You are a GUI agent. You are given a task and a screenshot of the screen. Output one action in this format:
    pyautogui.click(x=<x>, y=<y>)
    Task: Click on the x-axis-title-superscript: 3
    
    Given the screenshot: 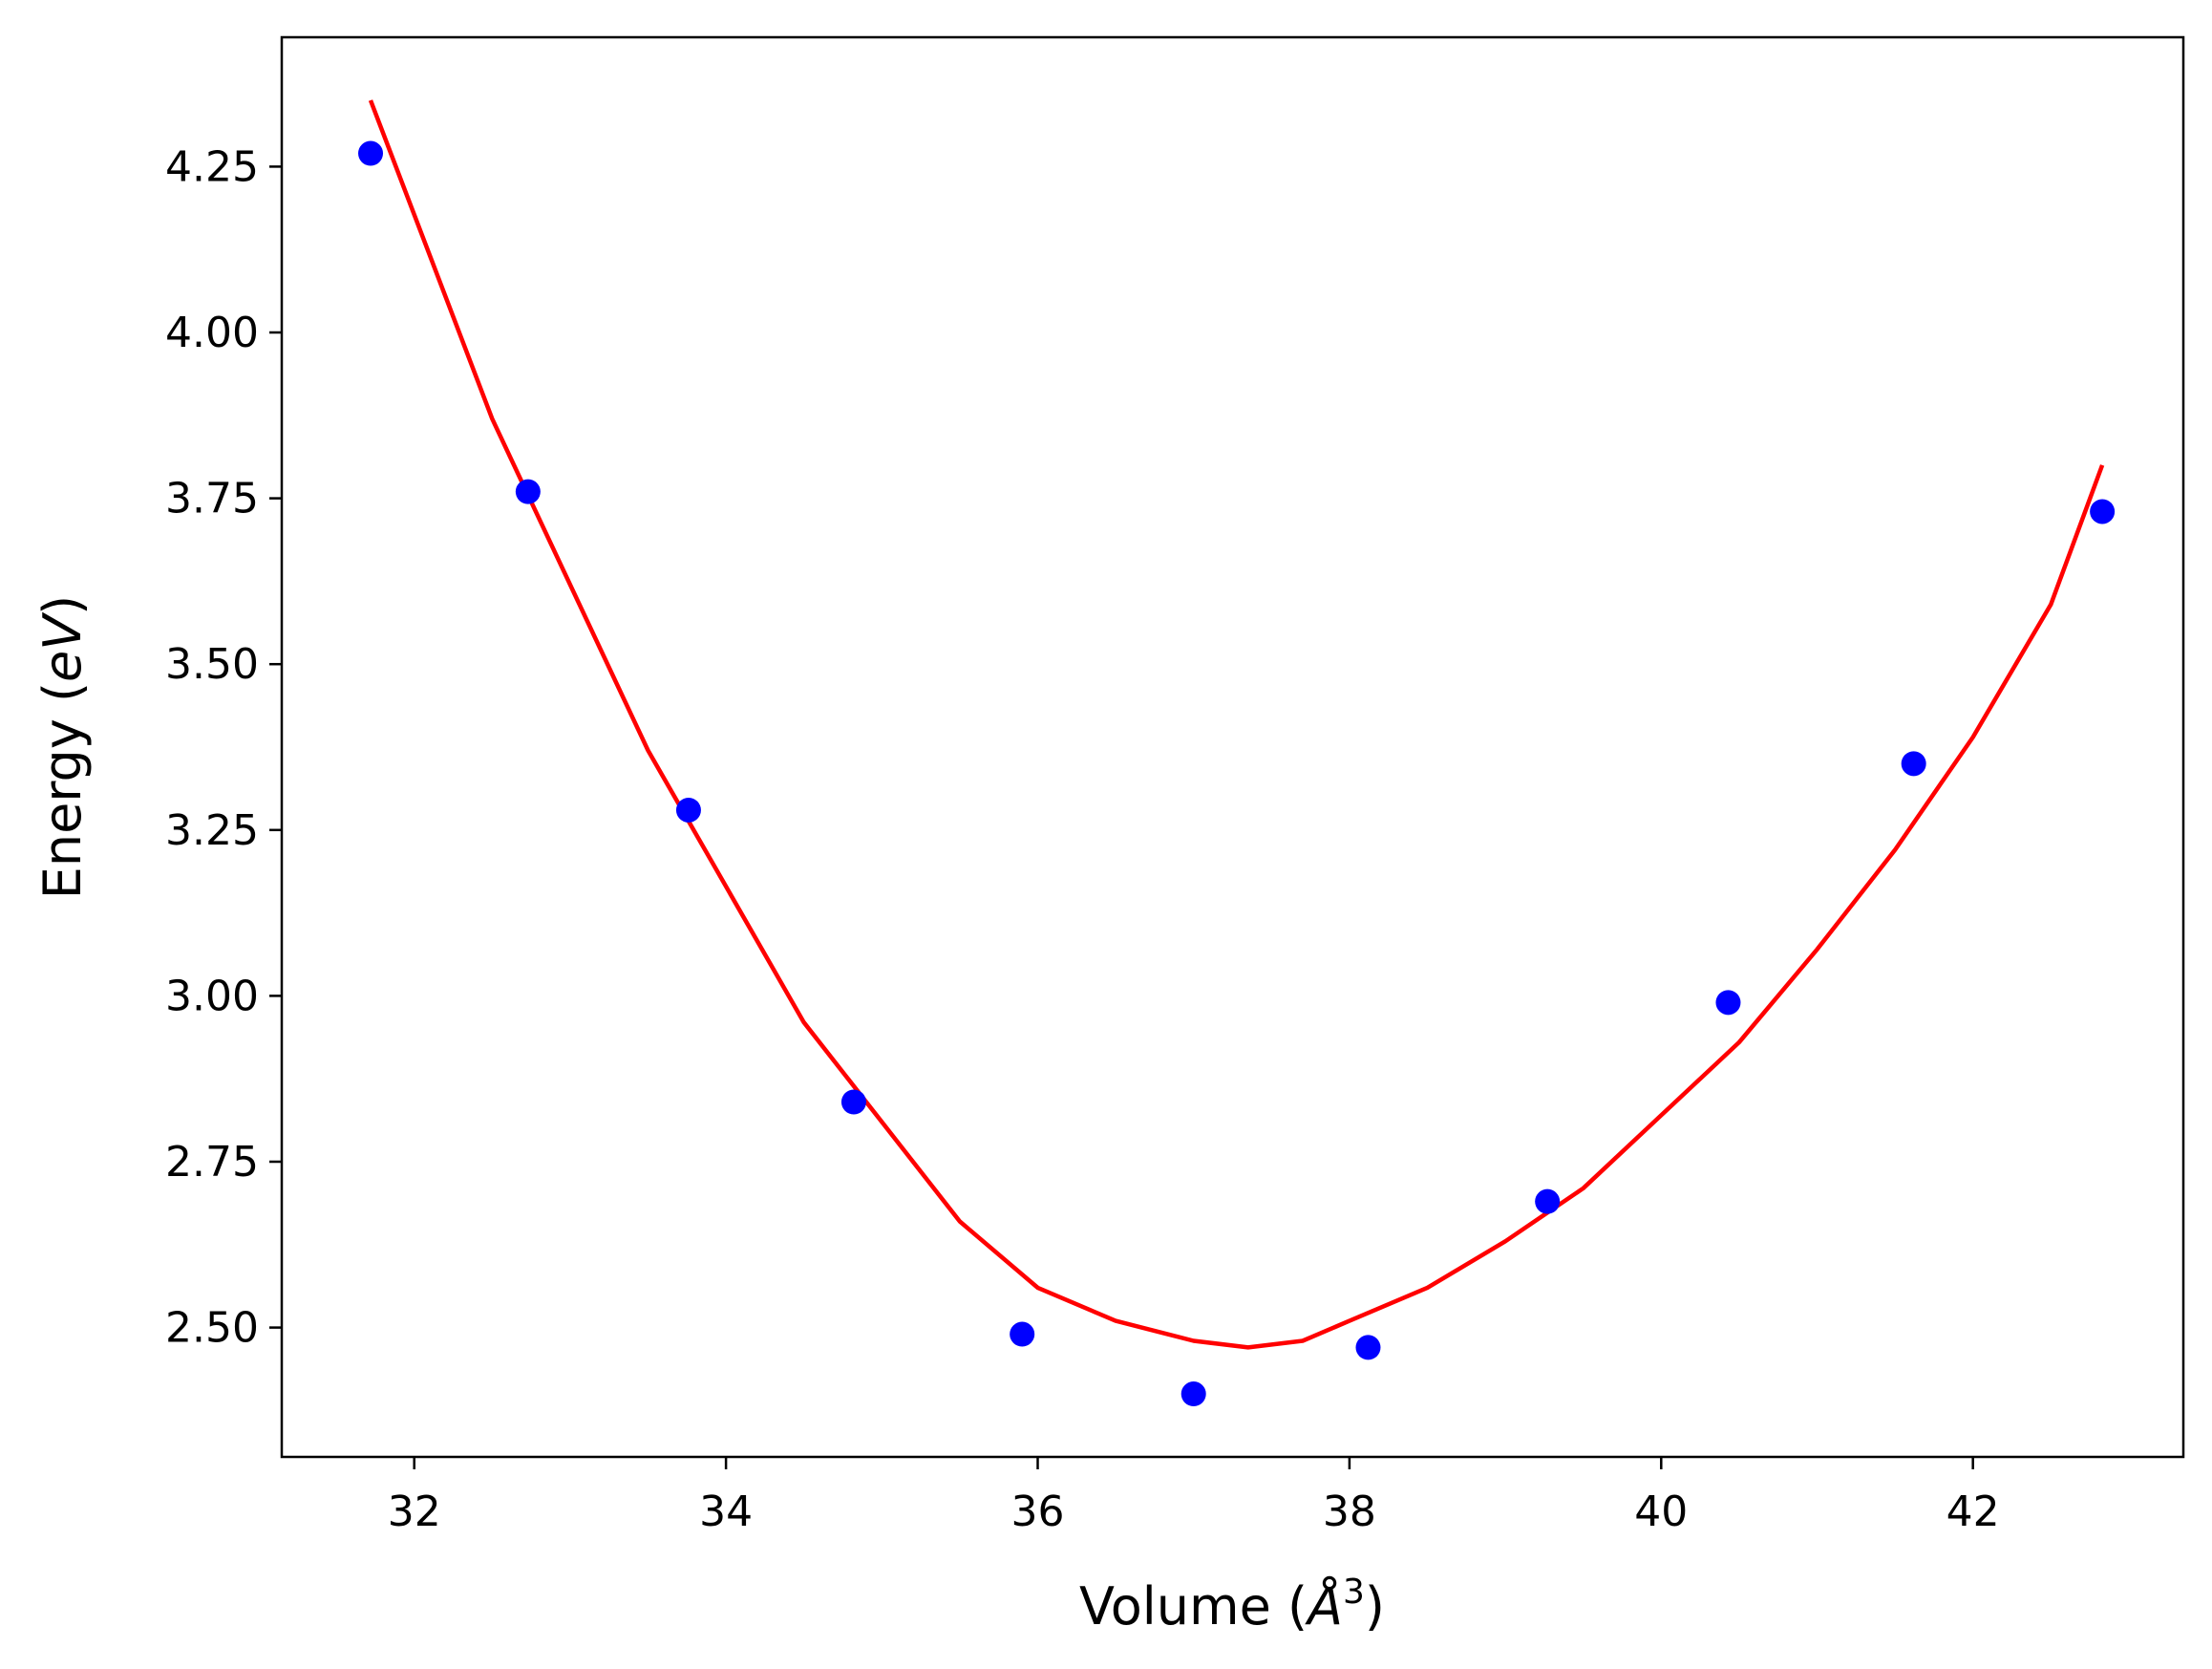 What is the action you would take?
    pyautogui.click(x=1354, y=1592)
    